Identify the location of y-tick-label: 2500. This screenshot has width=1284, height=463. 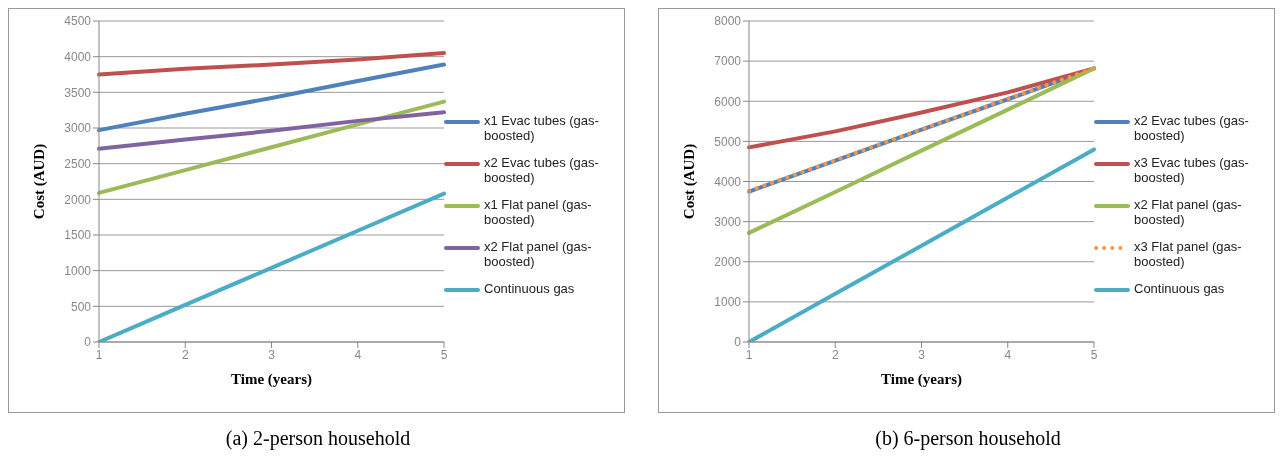
(78, 163).